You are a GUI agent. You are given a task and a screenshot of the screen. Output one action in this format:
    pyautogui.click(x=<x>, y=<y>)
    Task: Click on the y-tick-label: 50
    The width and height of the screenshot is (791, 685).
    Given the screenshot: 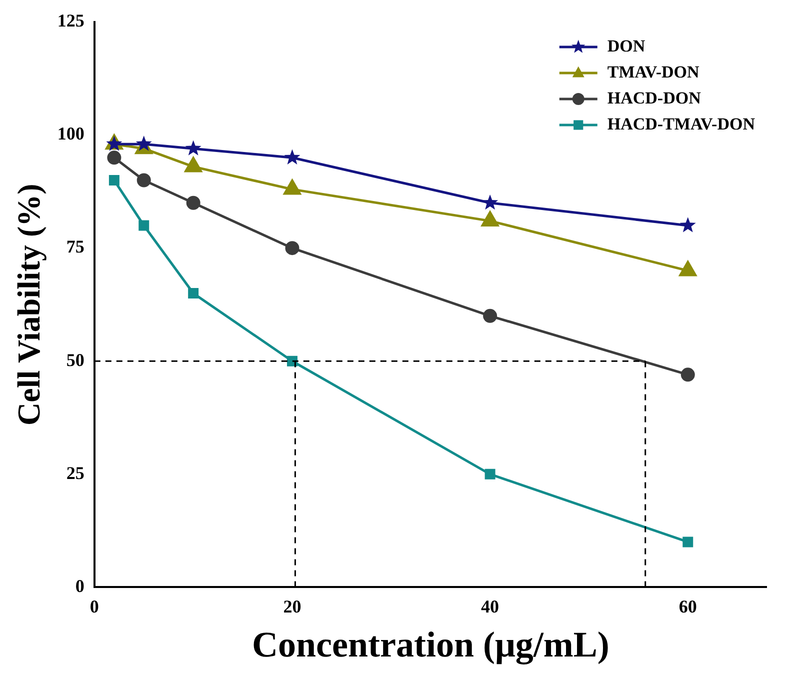 What is the action you would take?
    pyautogui.click(x=75, y=360)
    